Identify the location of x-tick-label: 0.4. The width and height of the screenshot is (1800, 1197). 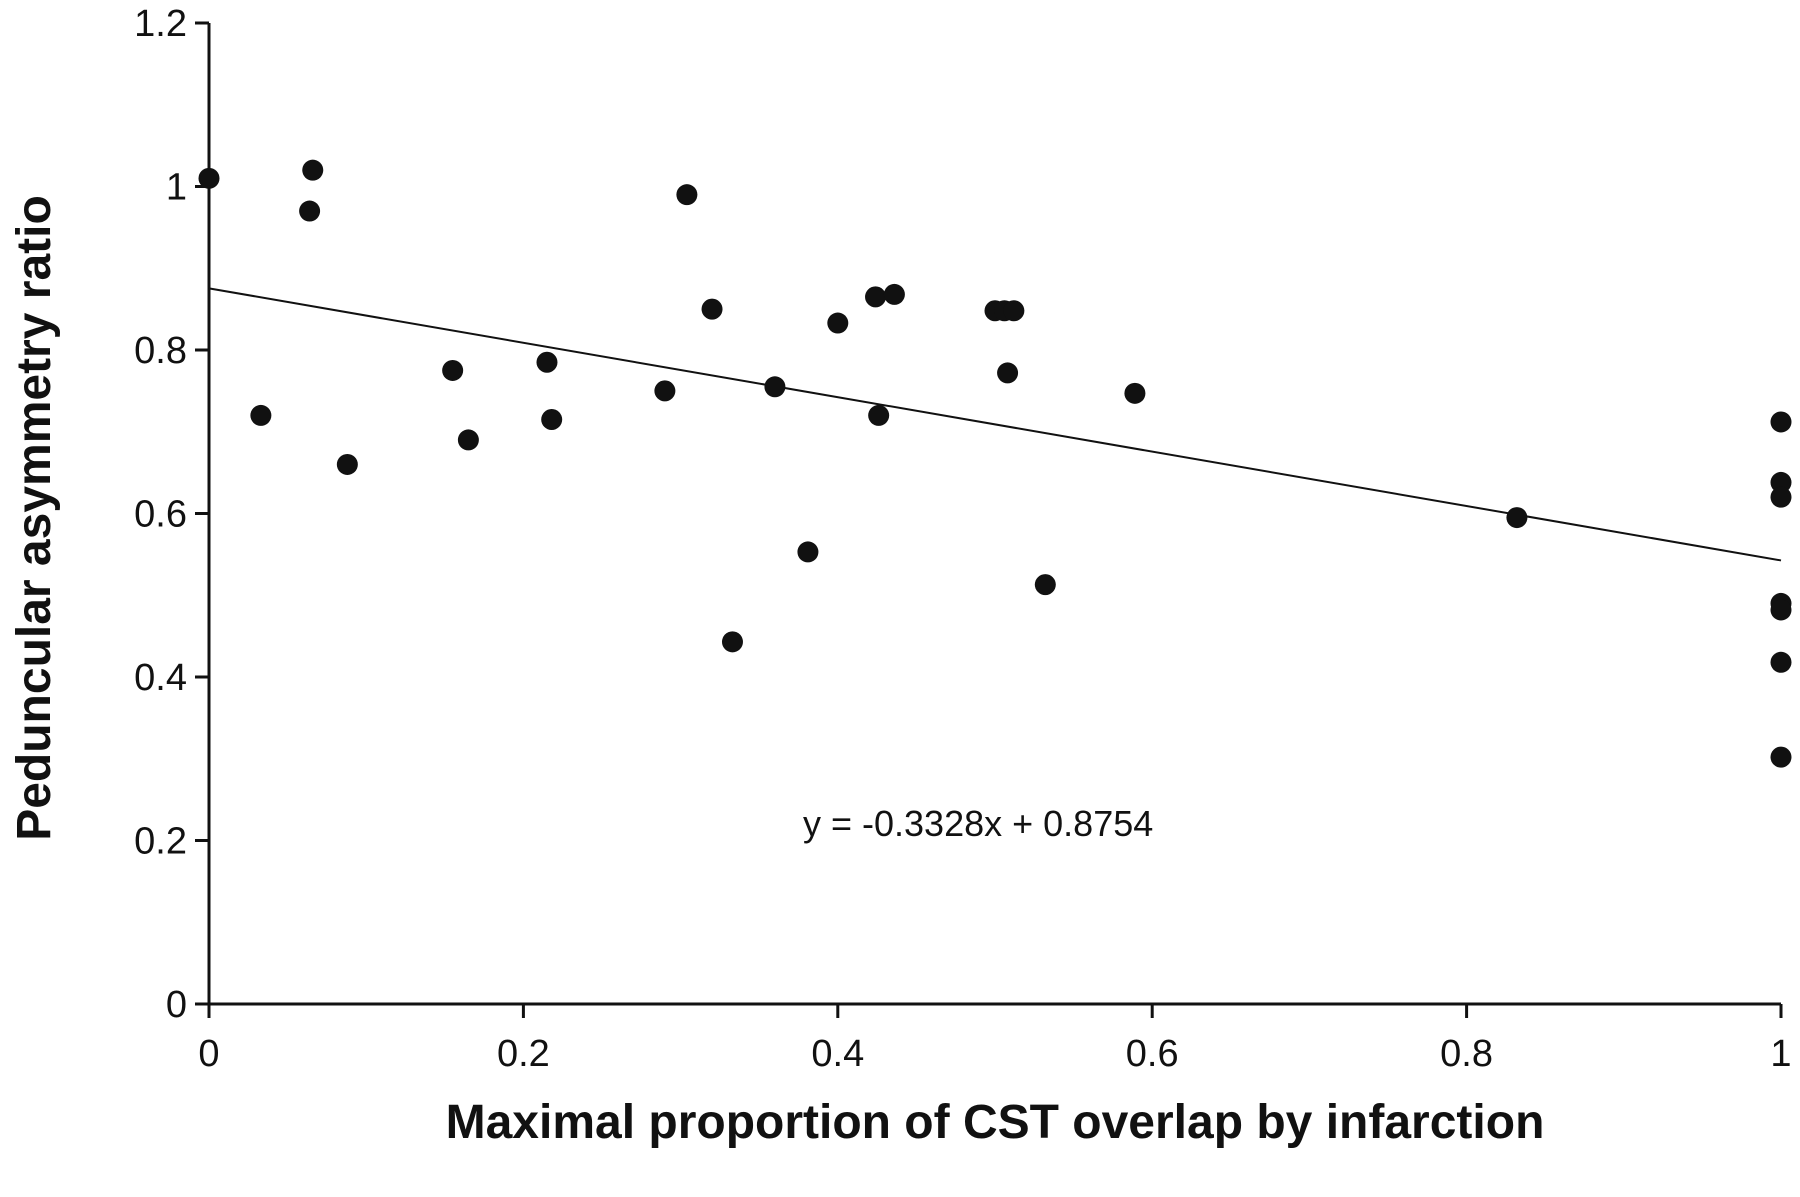
(837, 1054).